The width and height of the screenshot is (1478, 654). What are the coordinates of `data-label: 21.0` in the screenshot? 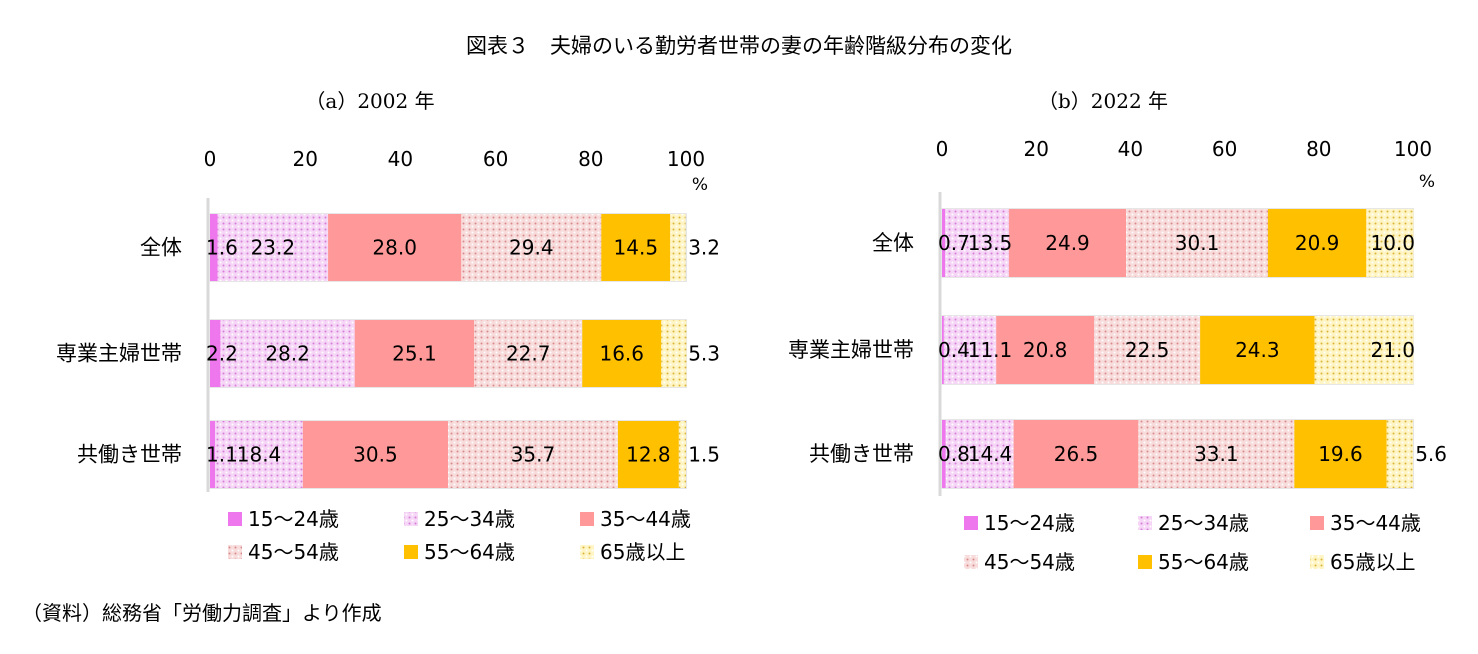 It's located at (1392, 350).